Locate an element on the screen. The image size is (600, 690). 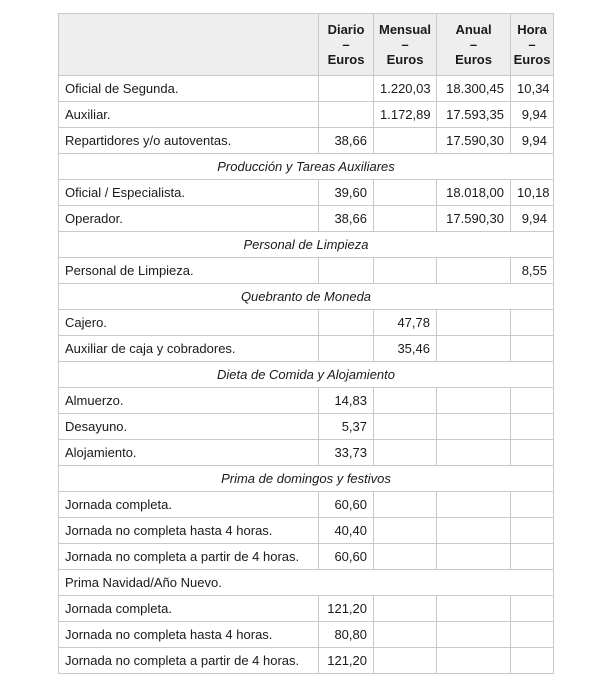
cell-diario: 14,83 is located at coordinates (346, 400).